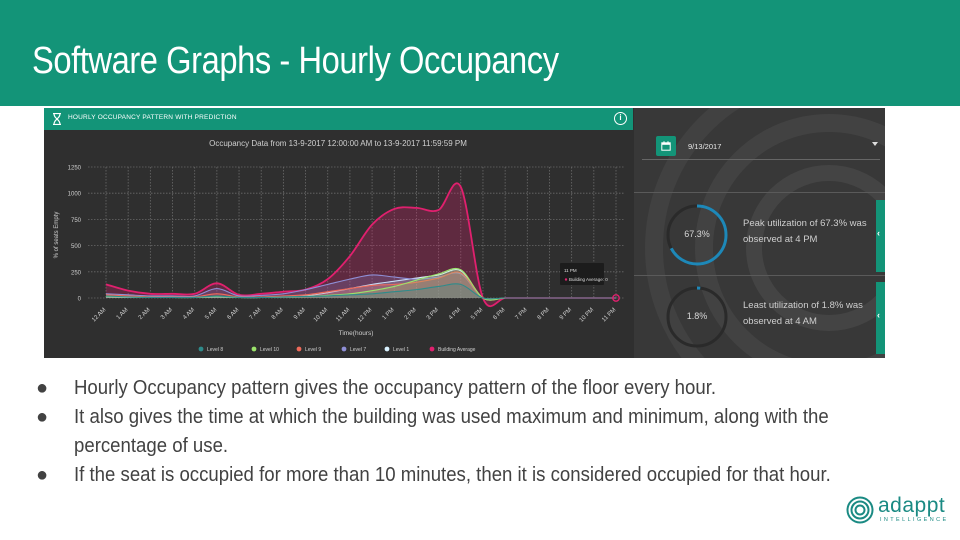 This screenshot has width=960, height=540. What do you see at coordinates (522, 314) in the screenshot?
I see `x-tick-label: 7 PM` at bounding box center [522, 314].